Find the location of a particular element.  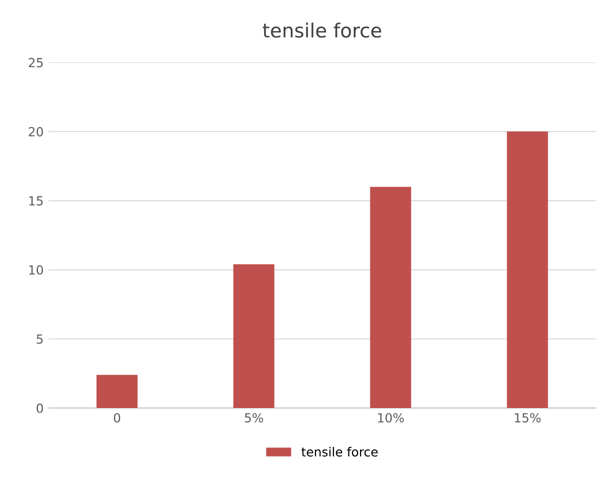

y-tick-label: 0 is located at coordinates (39, 408).